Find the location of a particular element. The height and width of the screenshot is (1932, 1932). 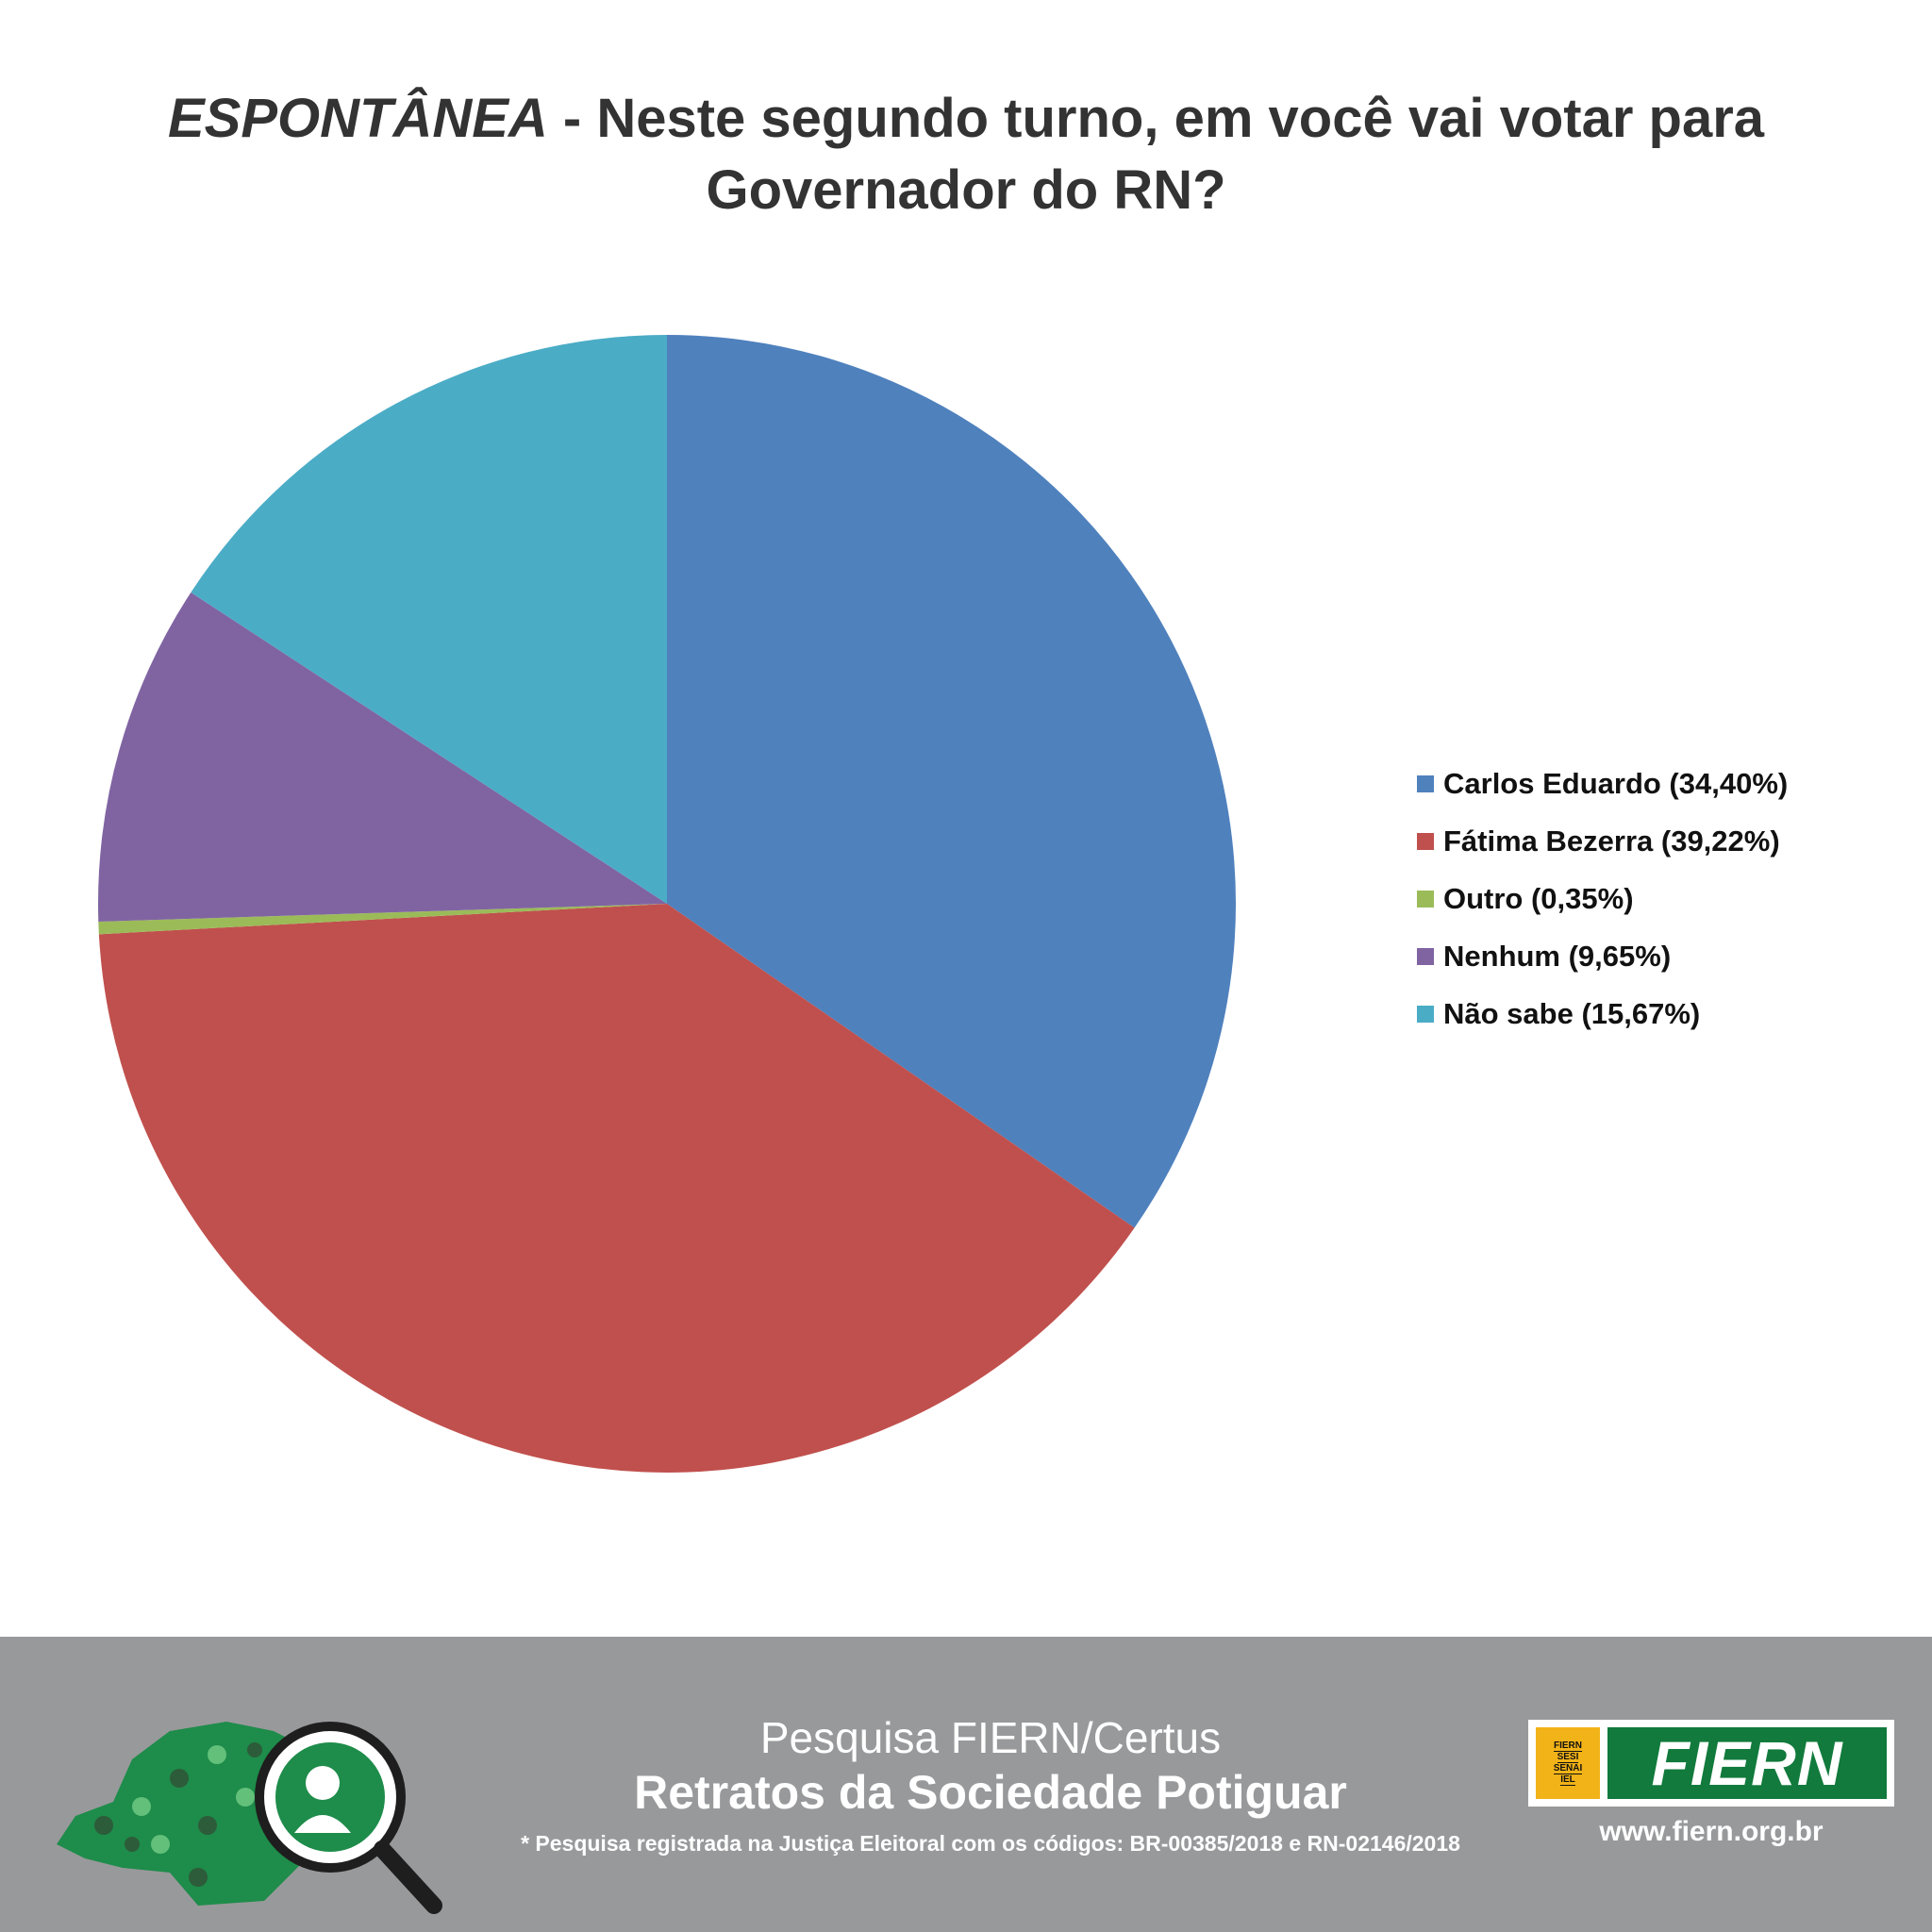

fiern-logo: FIERN SESI SENAI IEL FIERN is located at coordinates (1711, 1763).